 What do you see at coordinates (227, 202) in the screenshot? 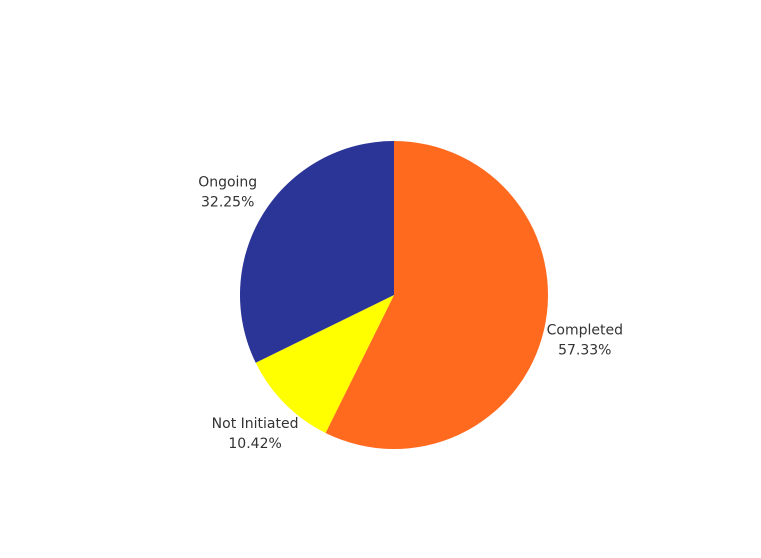
I see `slice-percent-ongoing: 32.25%` at bounding box center [227, 202].